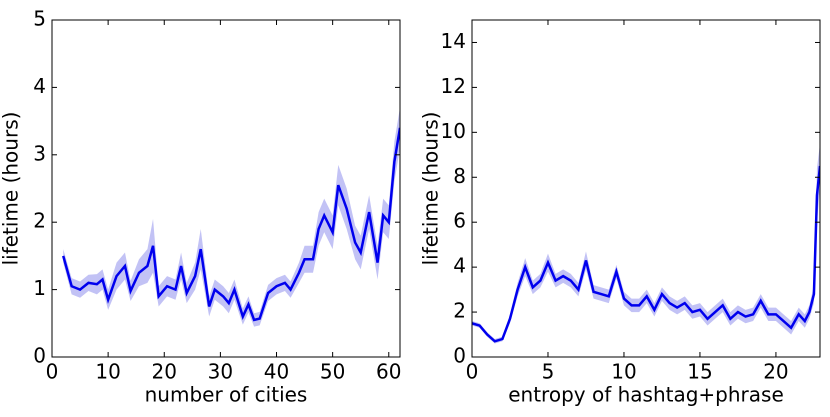 Image resolution: width=830 pixels, height=417 pixels. I want to click on y-tick-label: 5, so click(39, 19).